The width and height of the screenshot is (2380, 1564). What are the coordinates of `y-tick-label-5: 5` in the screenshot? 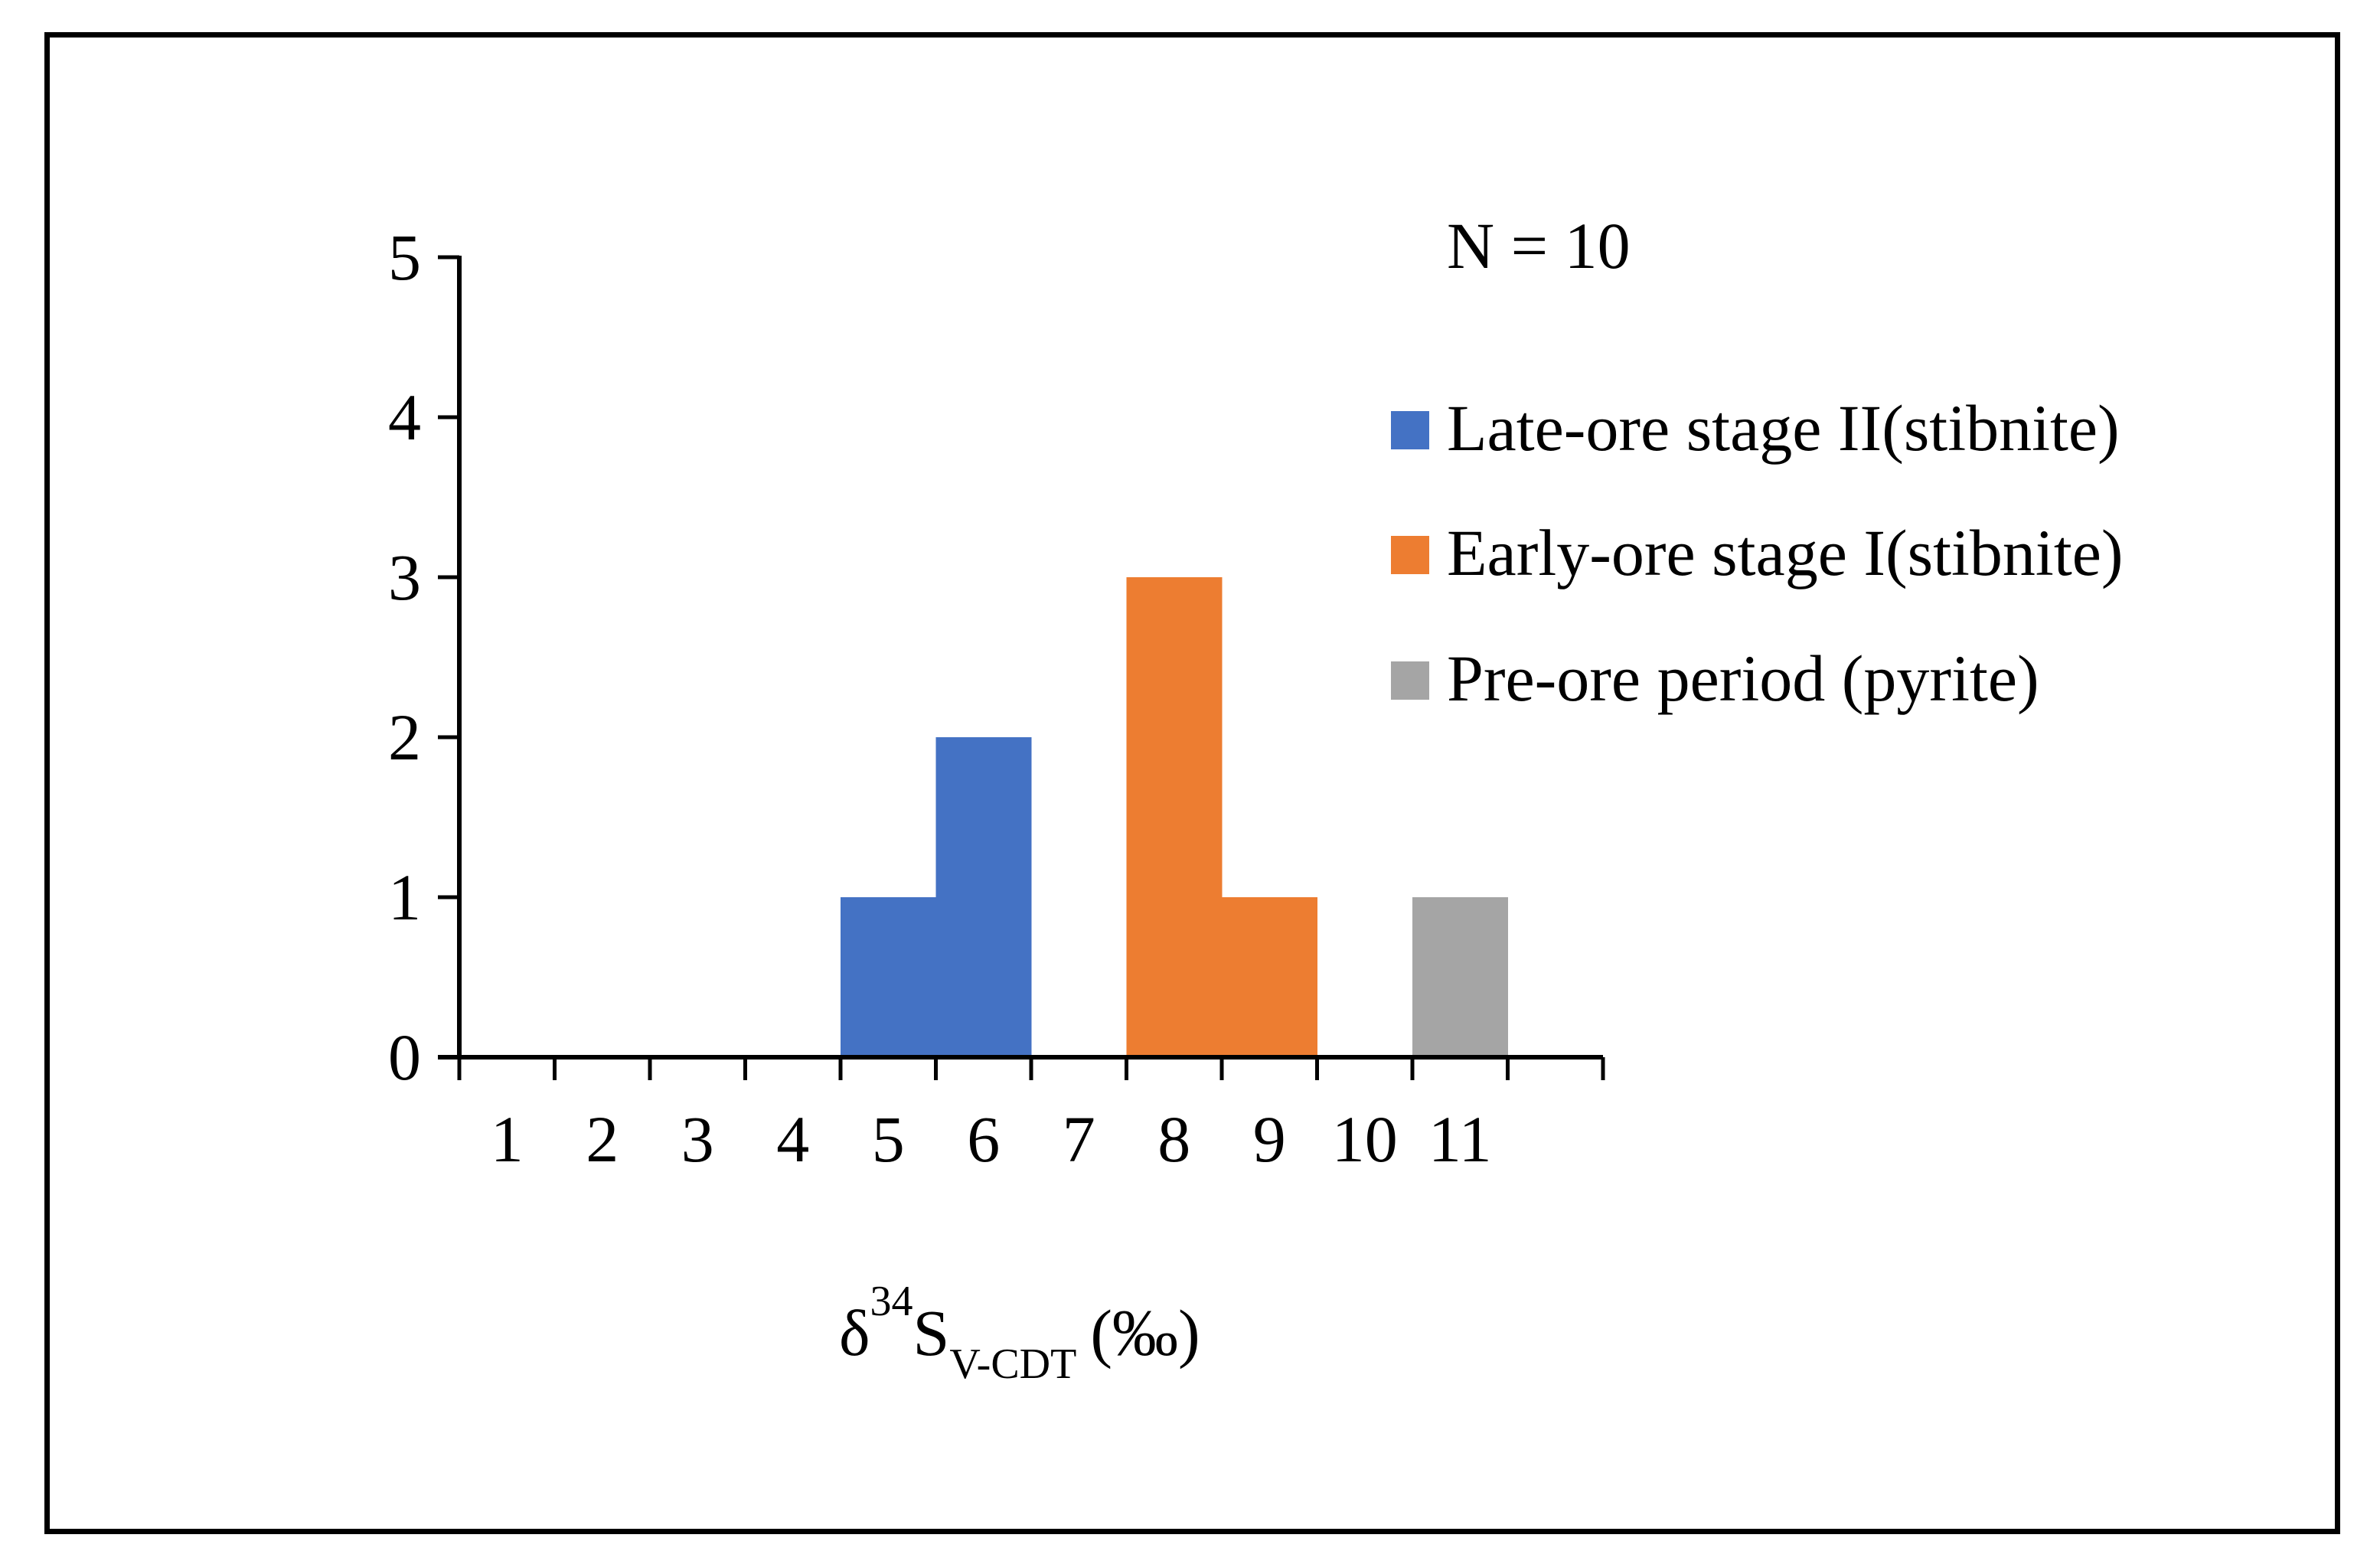 It's located at (404, 257).